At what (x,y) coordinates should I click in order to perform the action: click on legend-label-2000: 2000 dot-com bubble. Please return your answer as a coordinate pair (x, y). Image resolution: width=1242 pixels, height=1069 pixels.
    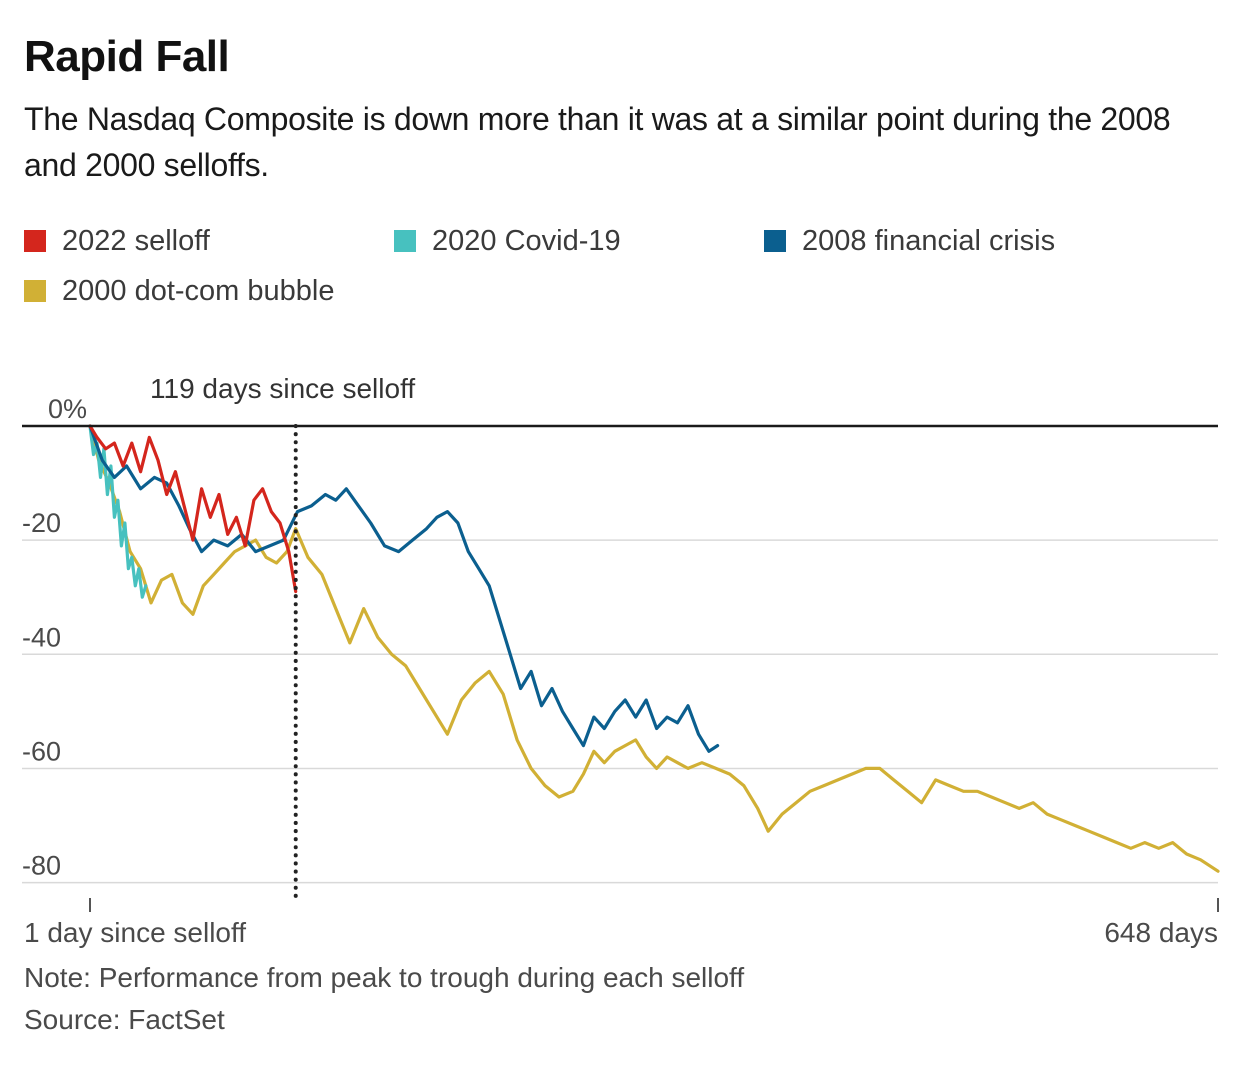
    Looking at the image, I should click on (198, 290).